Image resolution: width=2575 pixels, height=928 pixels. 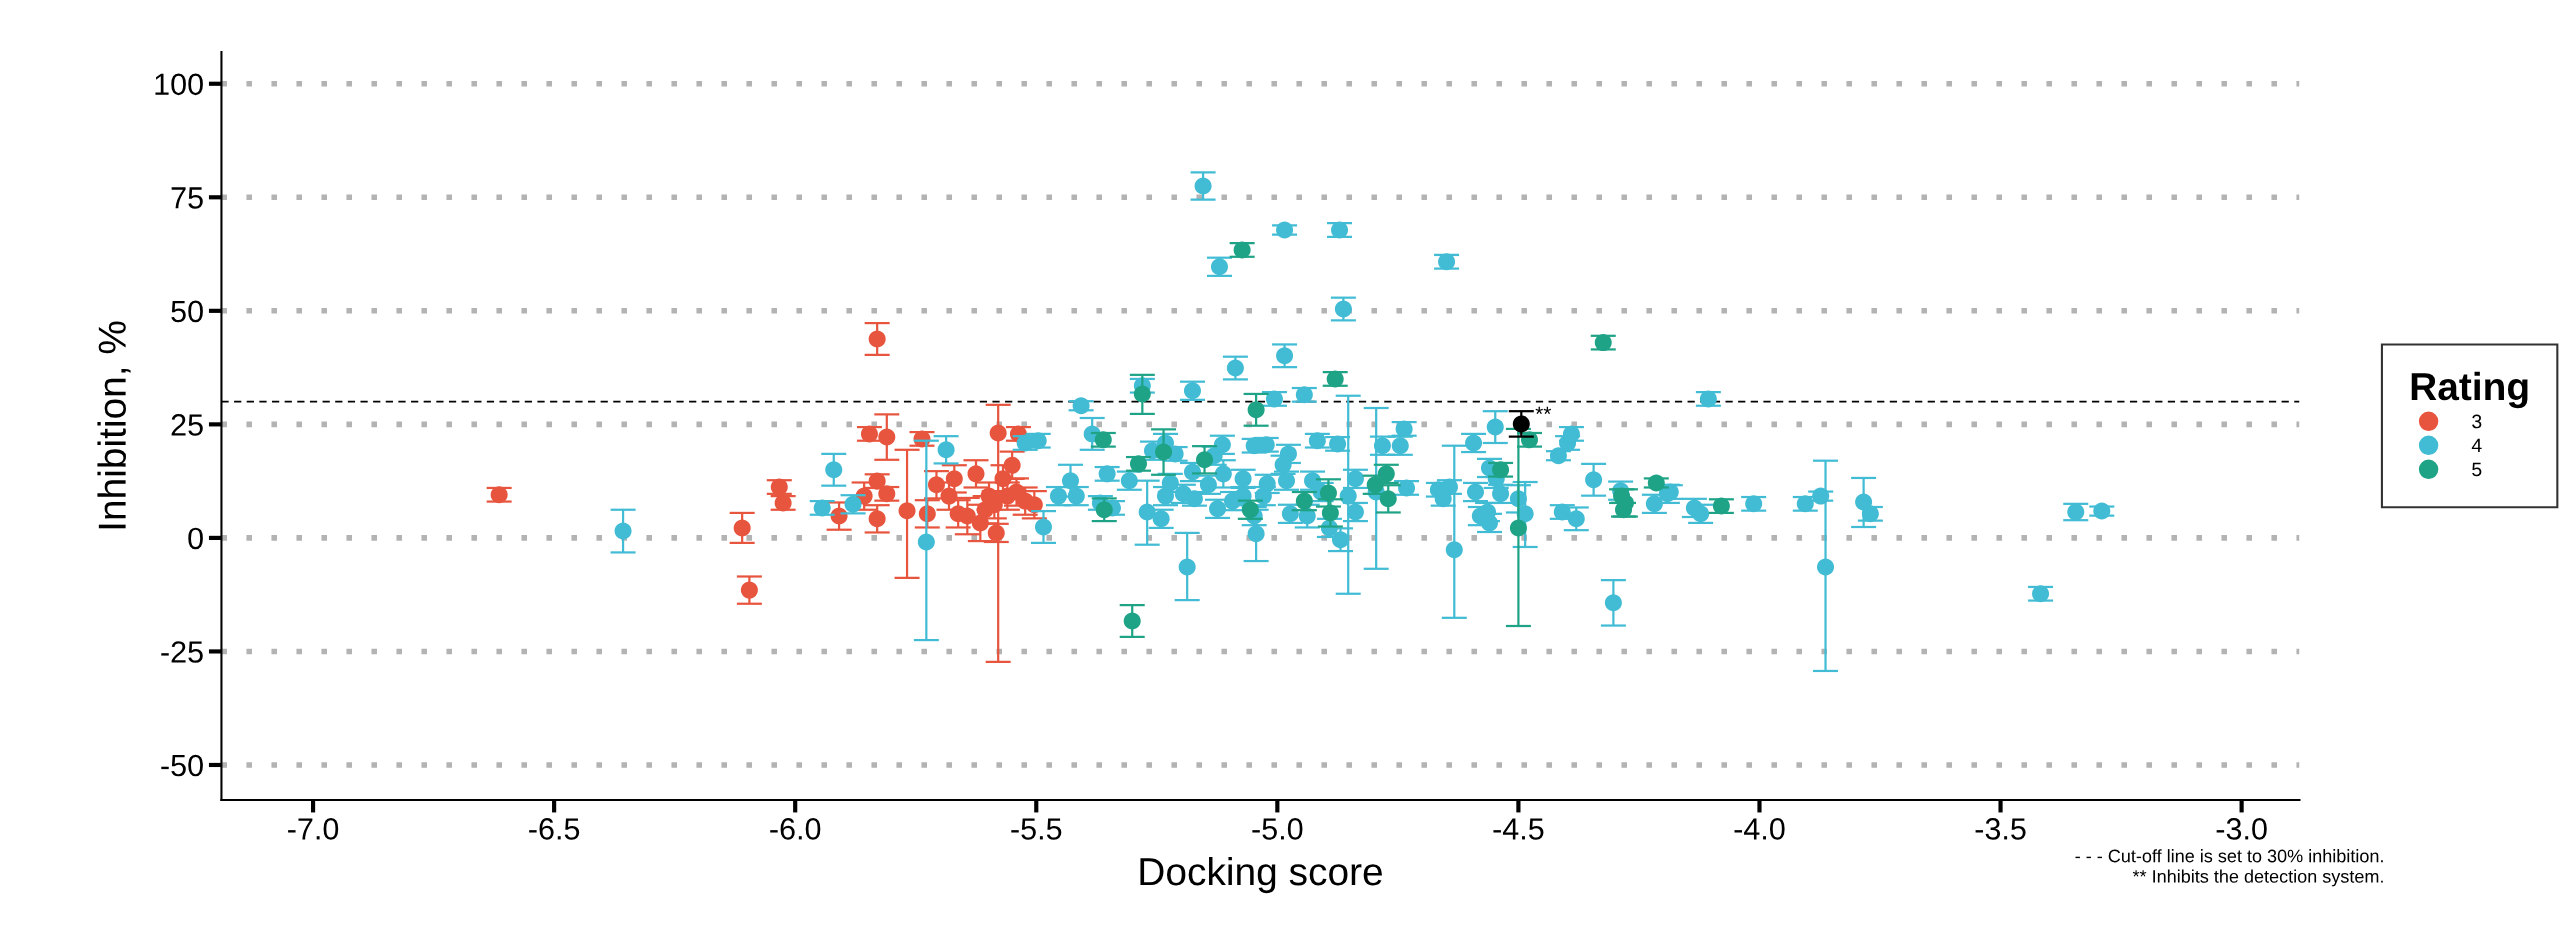 What do you see at coordinates (179, 84) in the screenshot?
I see `y-tick-label: 100` at bounding box center [179, 84].